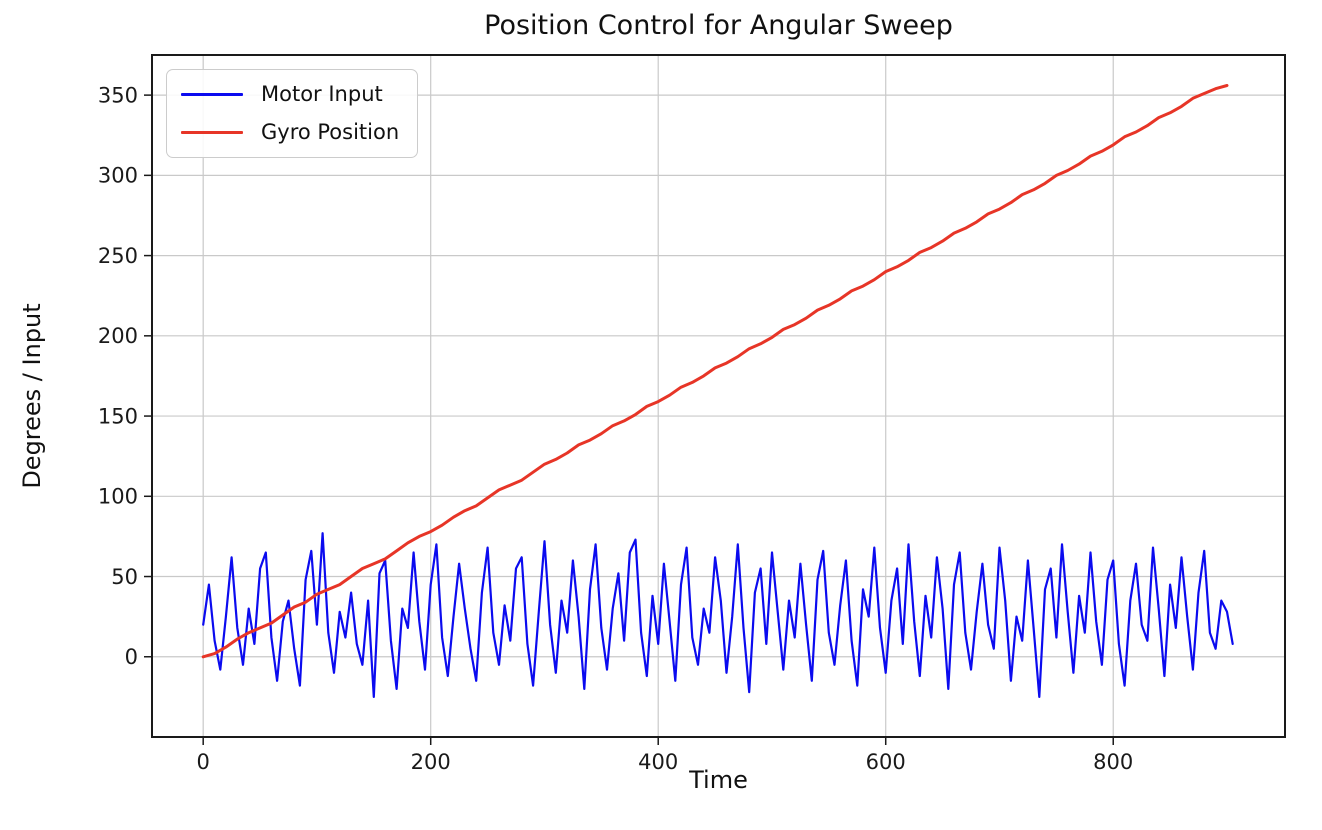 This screenshot has width=1322, height=830. What do you see at coordinates (886, 762) in the screenshot?
I see `x-tick-label: 600` at bounding box center [886, 762].